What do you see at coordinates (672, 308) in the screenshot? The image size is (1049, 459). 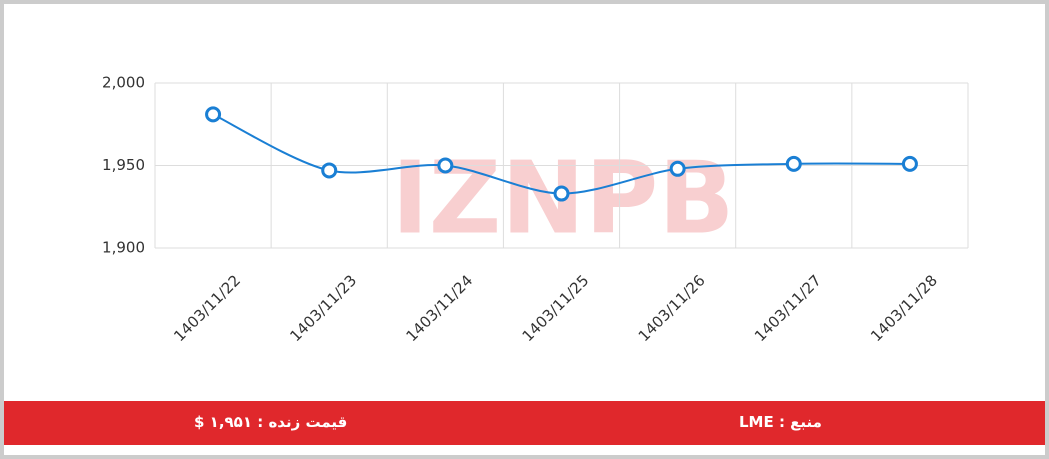 I see `x-tick-label: 1403/11/26` at bounding box center [672, 308].